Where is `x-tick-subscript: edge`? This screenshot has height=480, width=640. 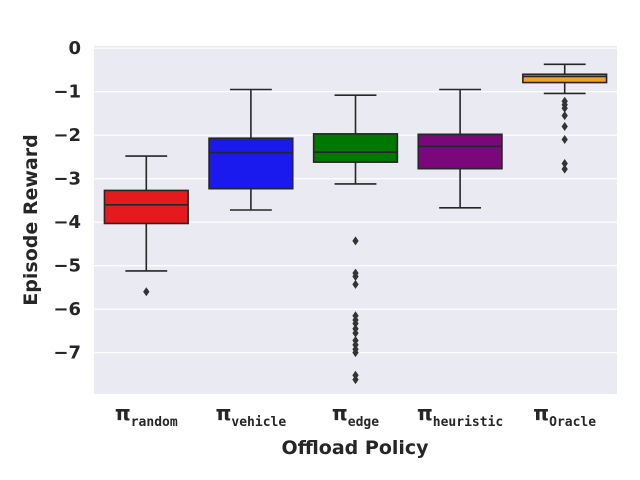 x-tick-subscript: edge is located at coordinates (363, 422).